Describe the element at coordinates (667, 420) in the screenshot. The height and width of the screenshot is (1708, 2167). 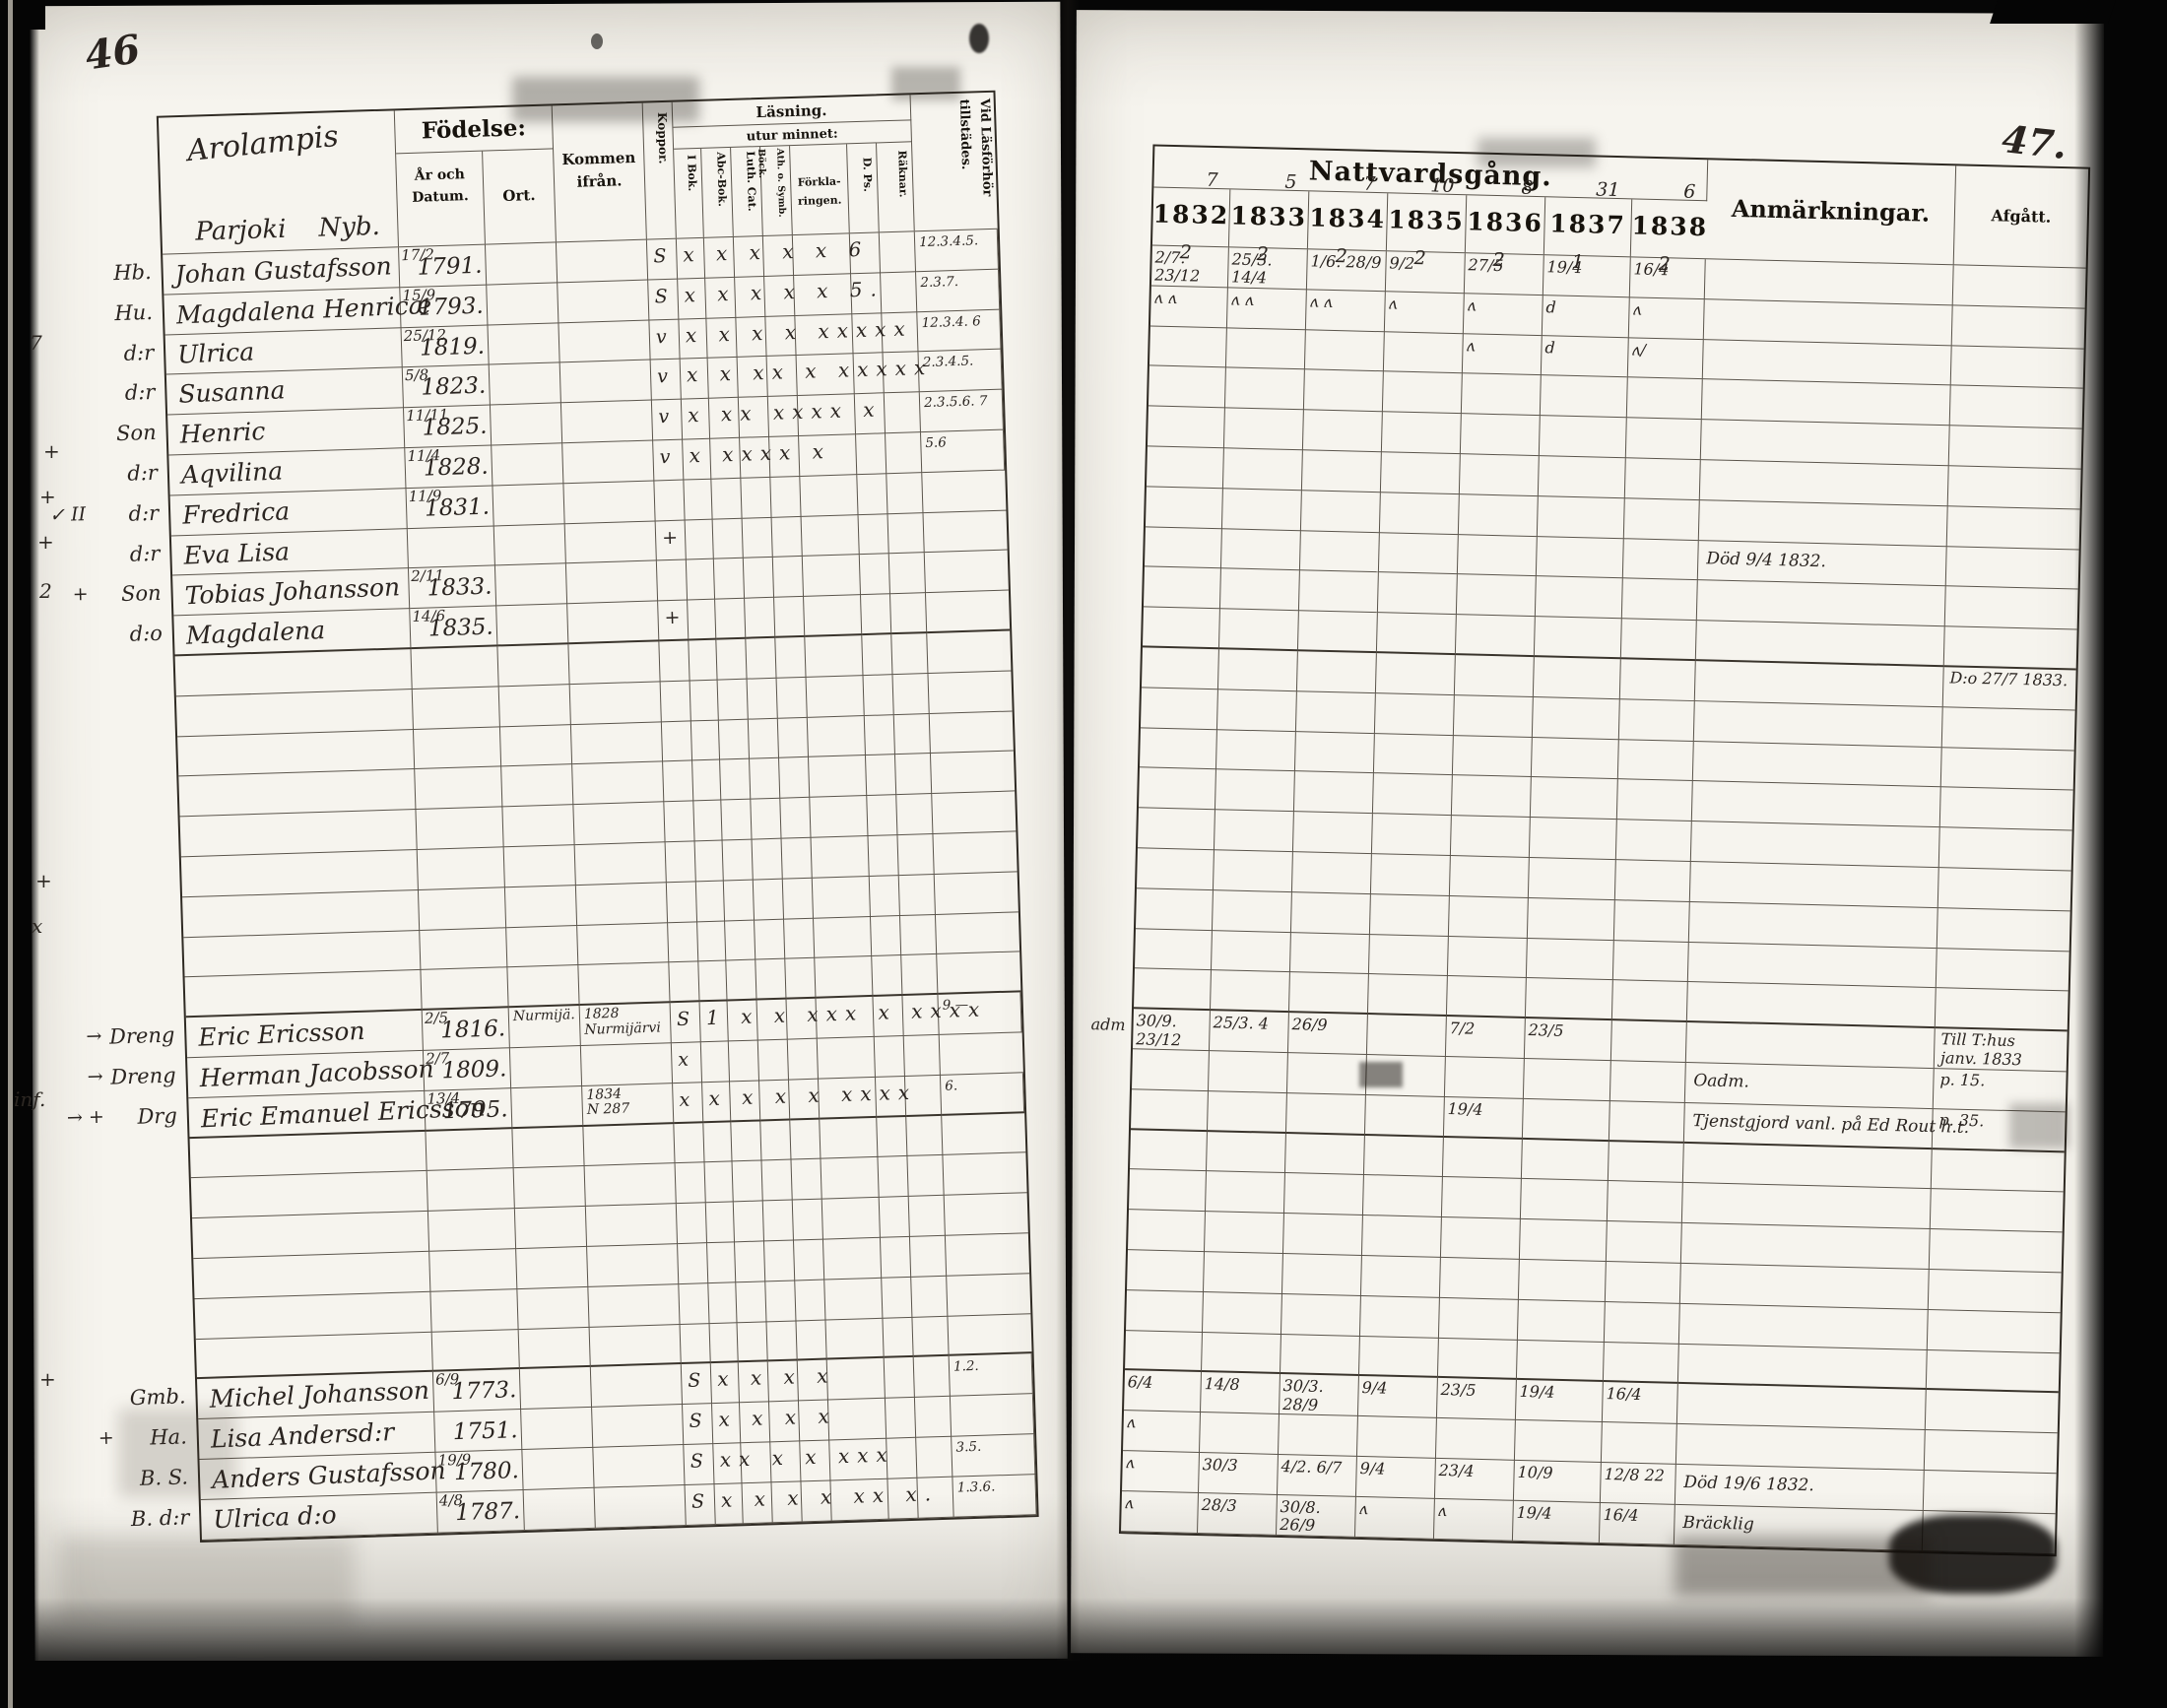
I see `smallpox-cell: v` at that location.